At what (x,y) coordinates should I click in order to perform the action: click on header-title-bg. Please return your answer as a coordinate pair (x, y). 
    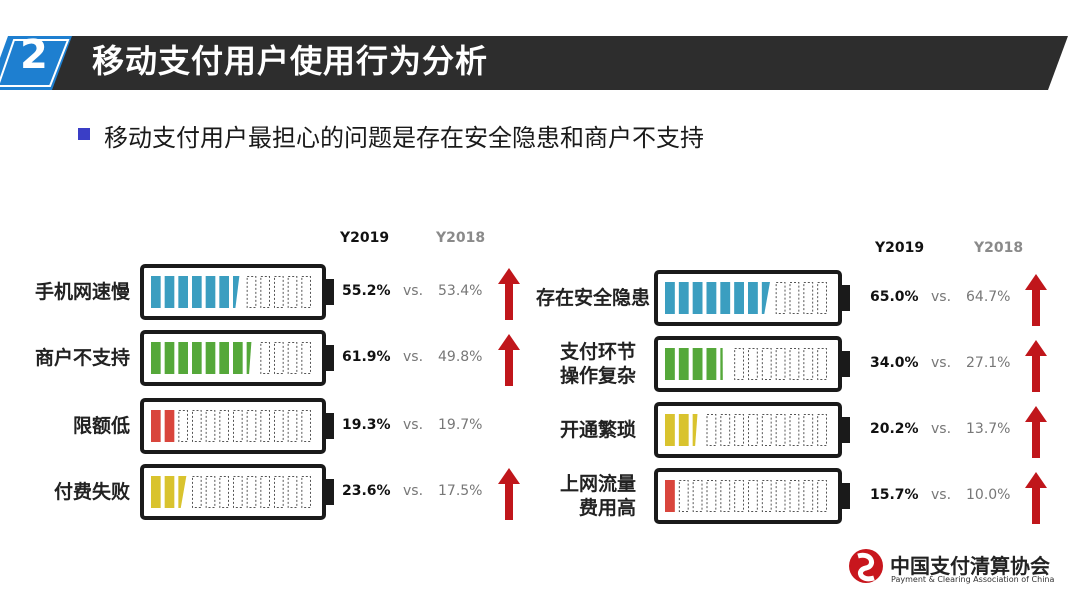
    Looking at the image, I should click on (559, 63).